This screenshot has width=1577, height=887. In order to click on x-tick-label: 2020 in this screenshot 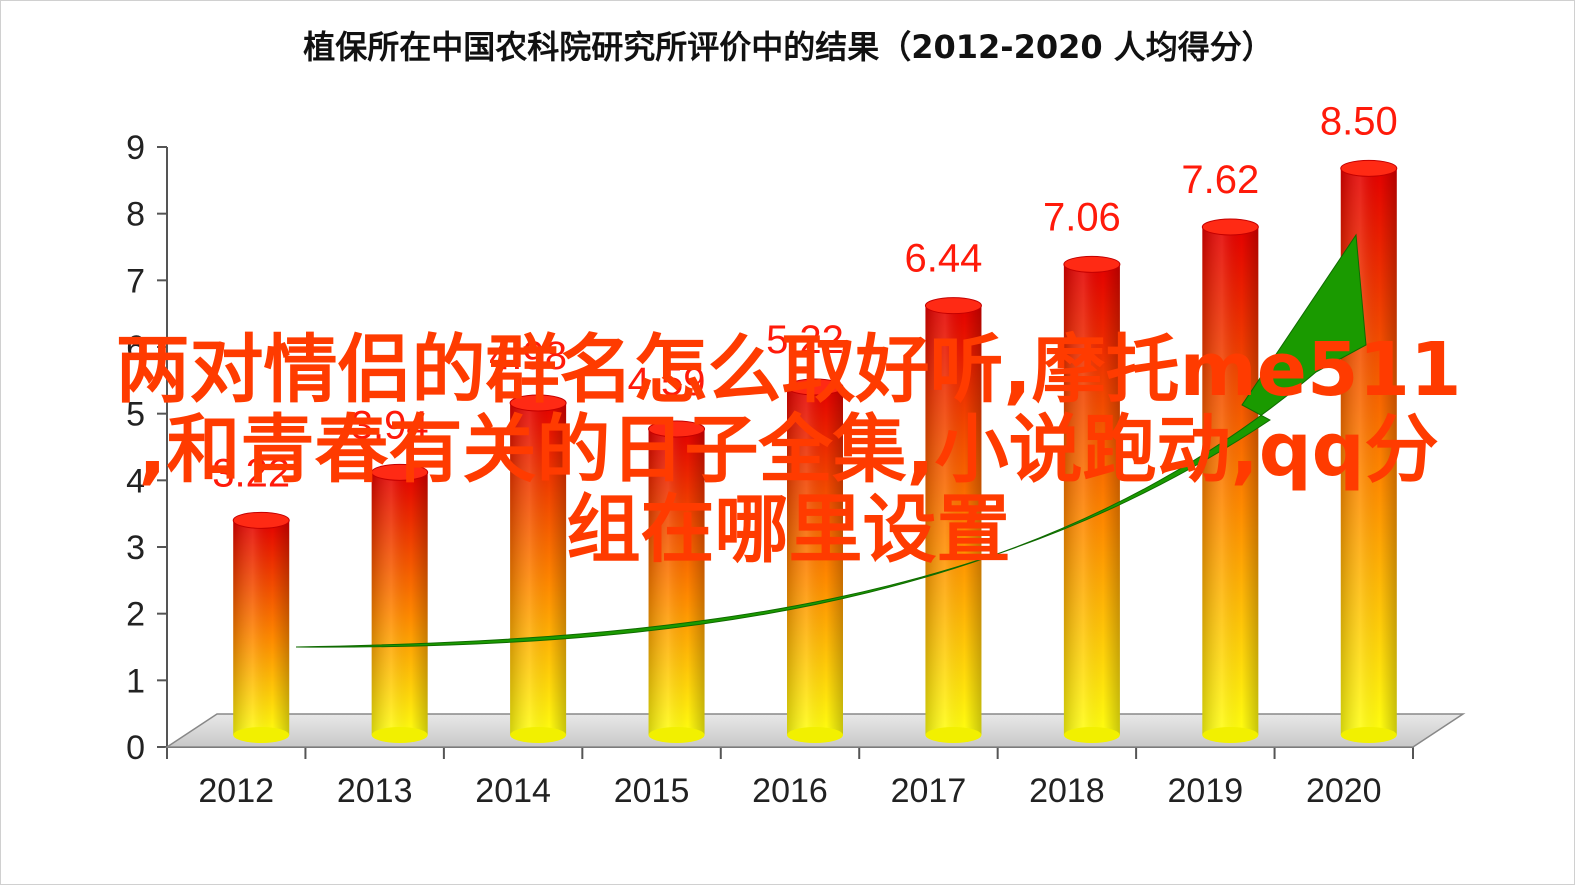, I will do `click(1344, 791)`.